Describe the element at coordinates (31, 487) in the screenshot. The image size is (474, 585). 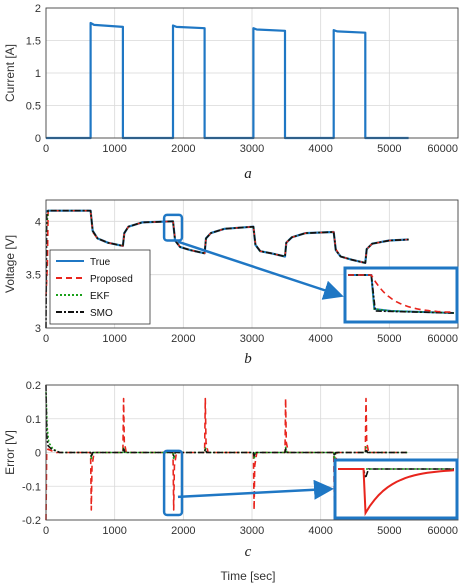
I see `y-tick-label: -0.1` at that location.